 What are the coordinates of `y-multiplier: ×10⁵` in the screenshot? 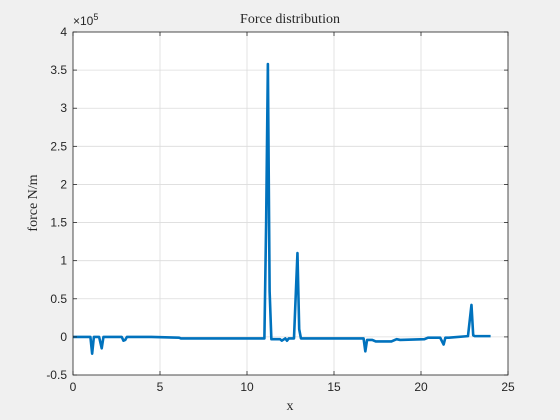 It's located at (85, 20).